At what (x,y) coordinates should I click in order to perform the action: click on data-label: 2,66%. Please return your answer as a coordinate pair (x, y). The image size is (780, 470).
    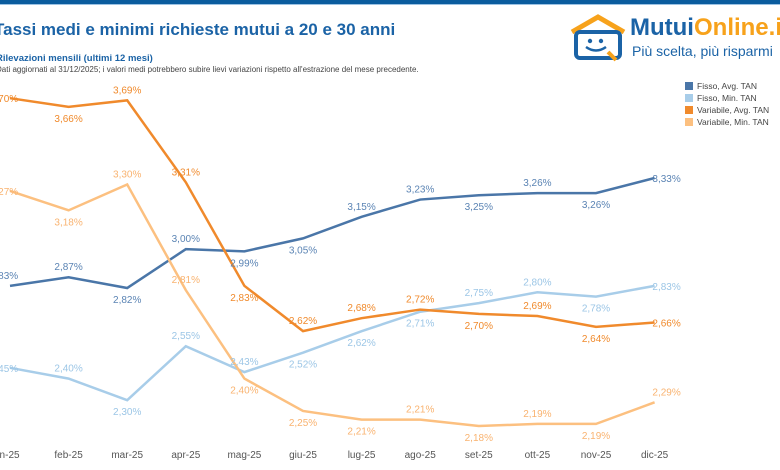
    Looking at the image, I should click on (666, 324).